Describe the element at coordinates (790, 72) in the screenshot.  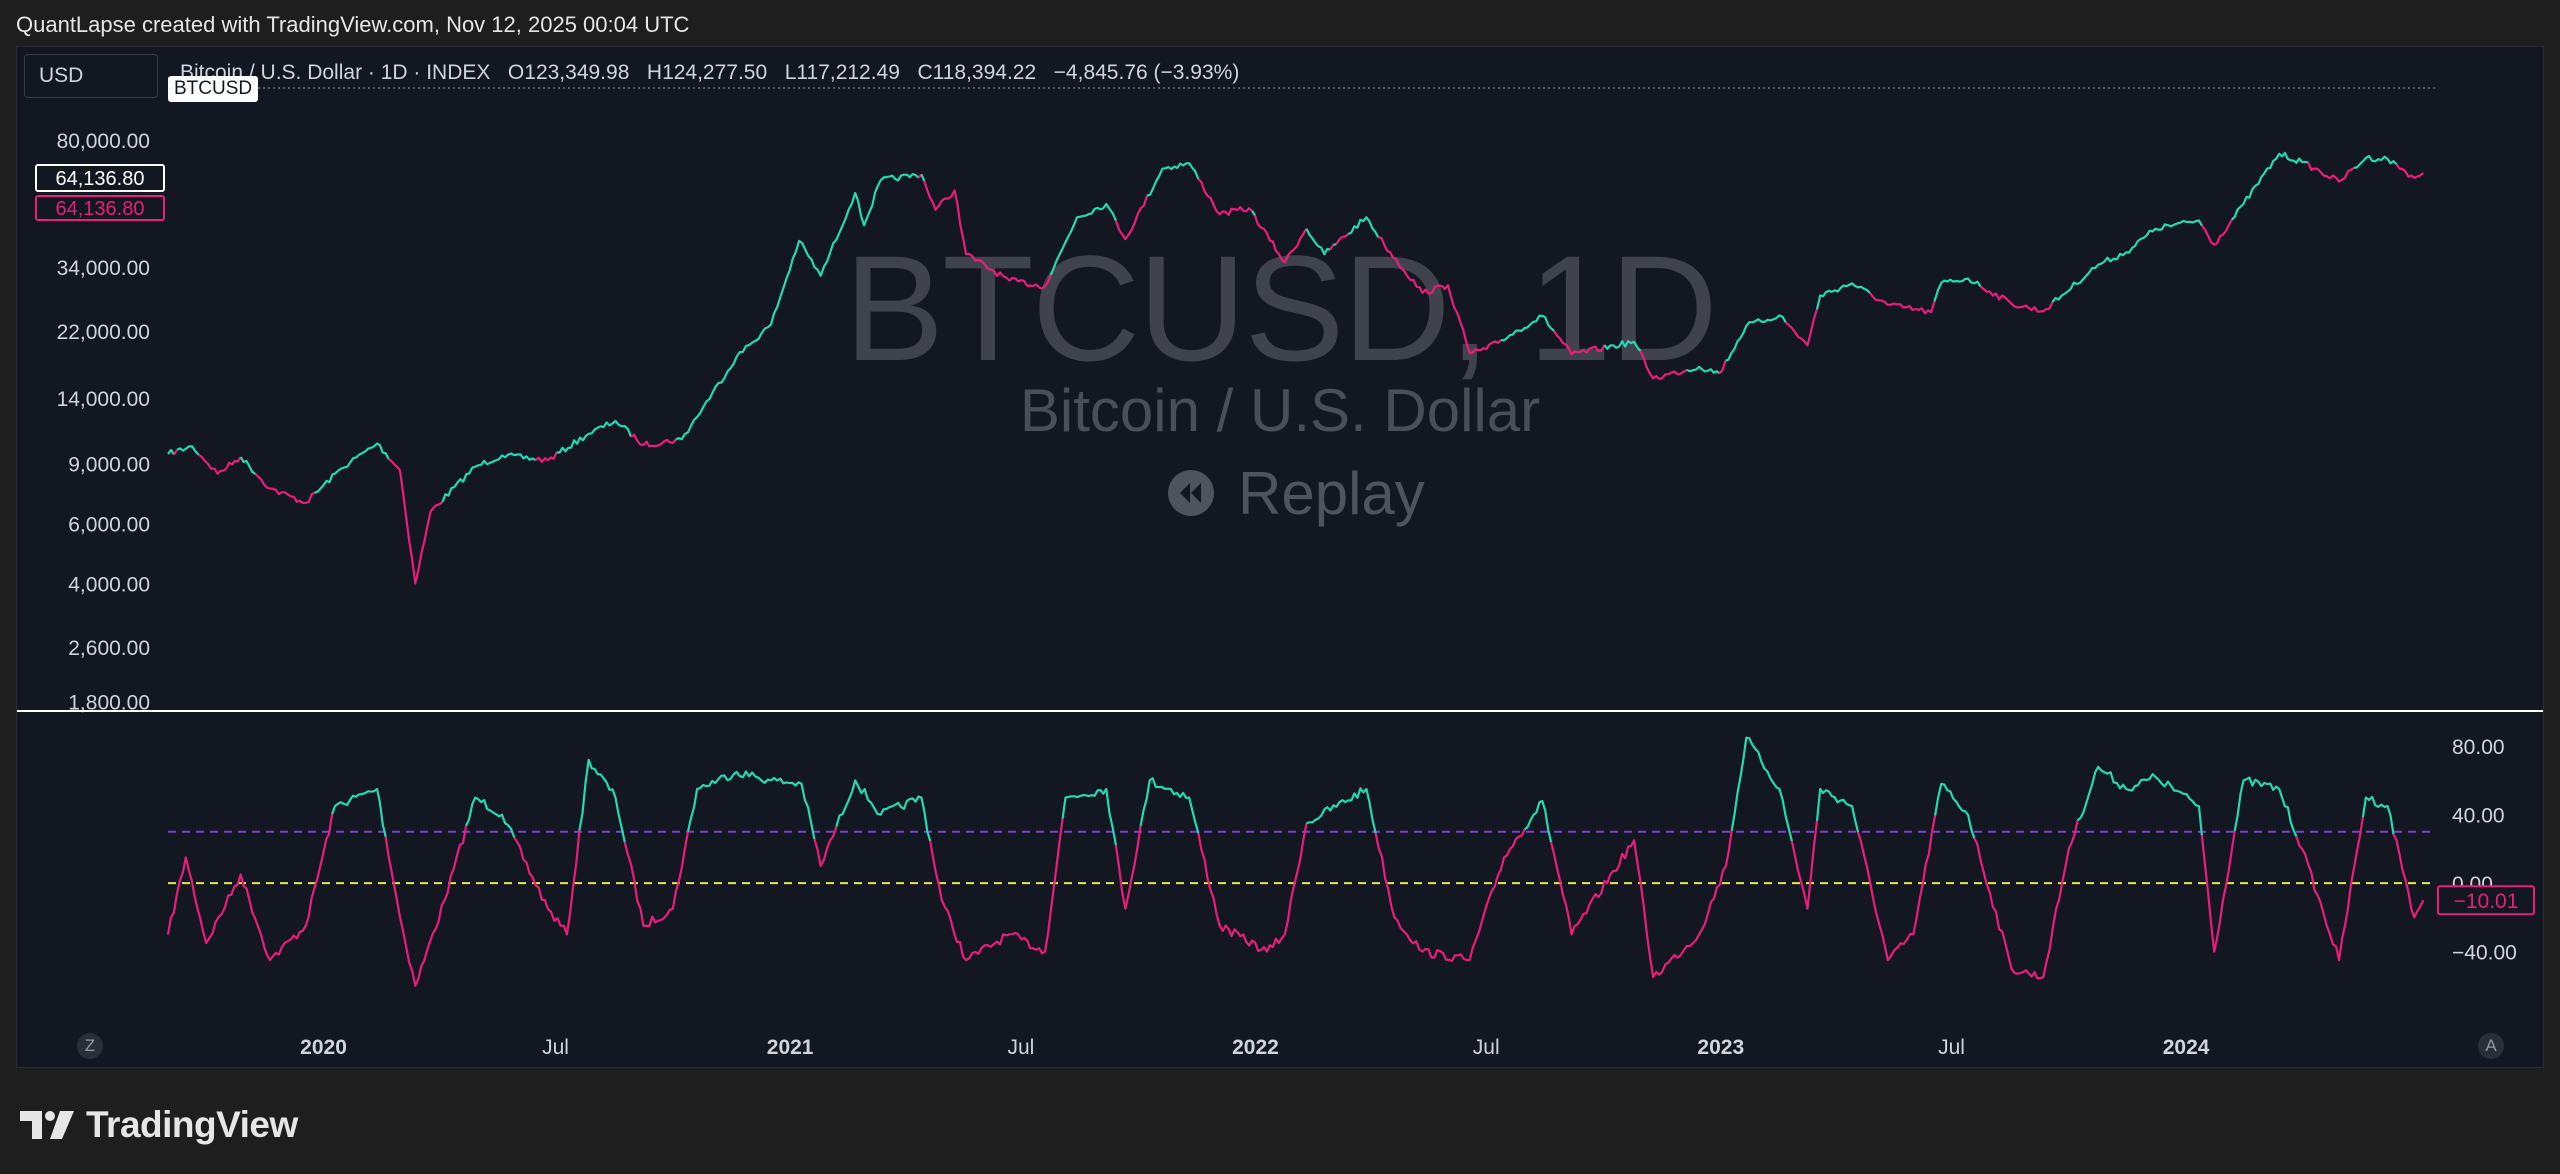
I see `legend-low-label: L` at that location.